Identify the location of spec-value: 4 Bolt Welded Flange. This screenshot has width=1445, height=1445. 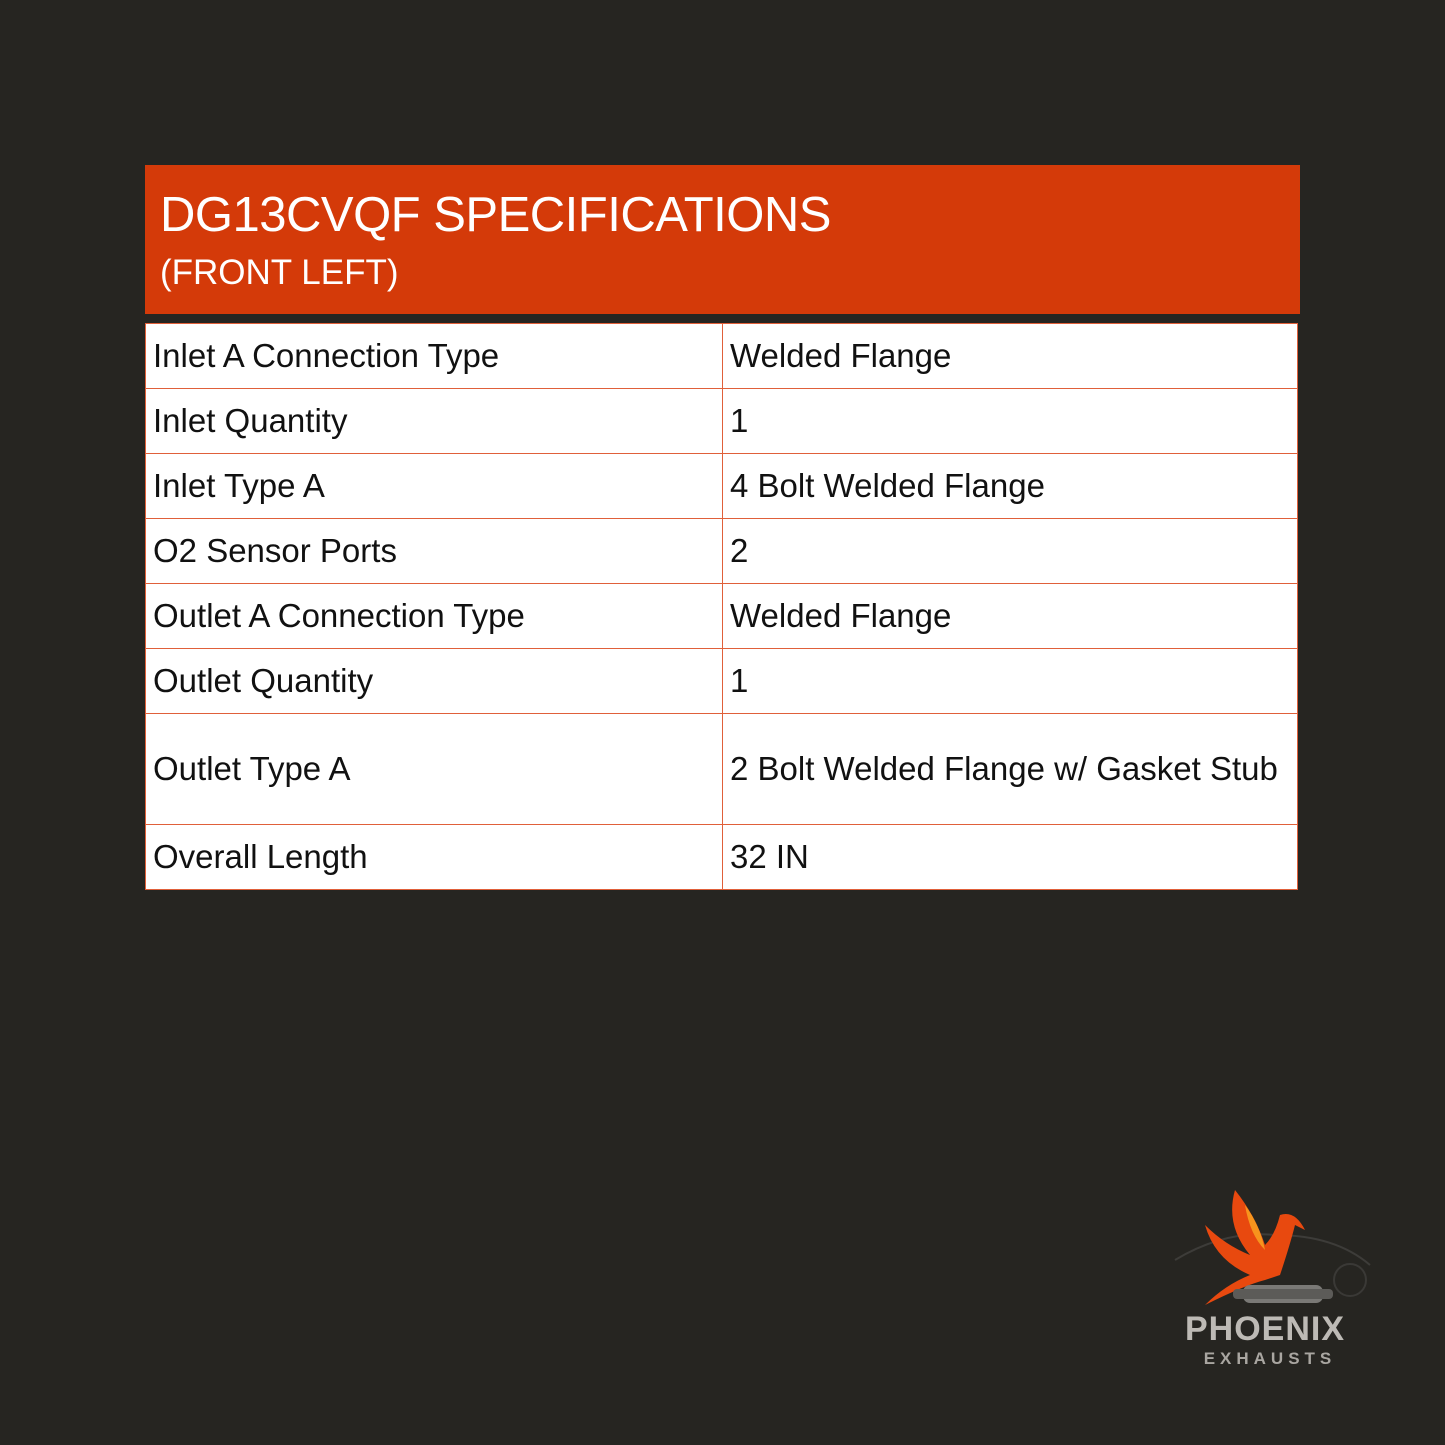
(1010, 486).